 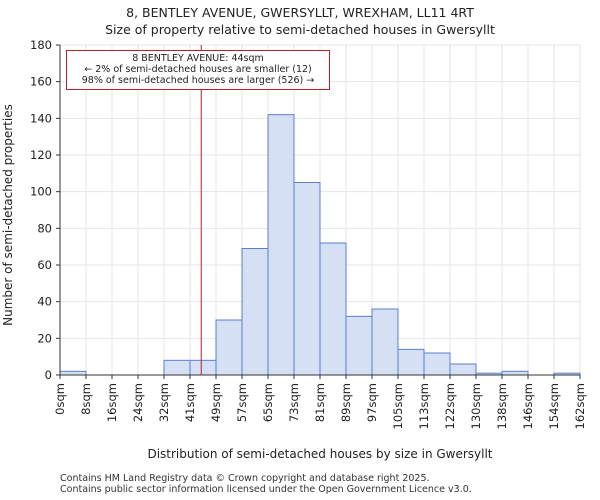 I want to click on x-tick-label: 122sqm, so click(x=450, y=406).